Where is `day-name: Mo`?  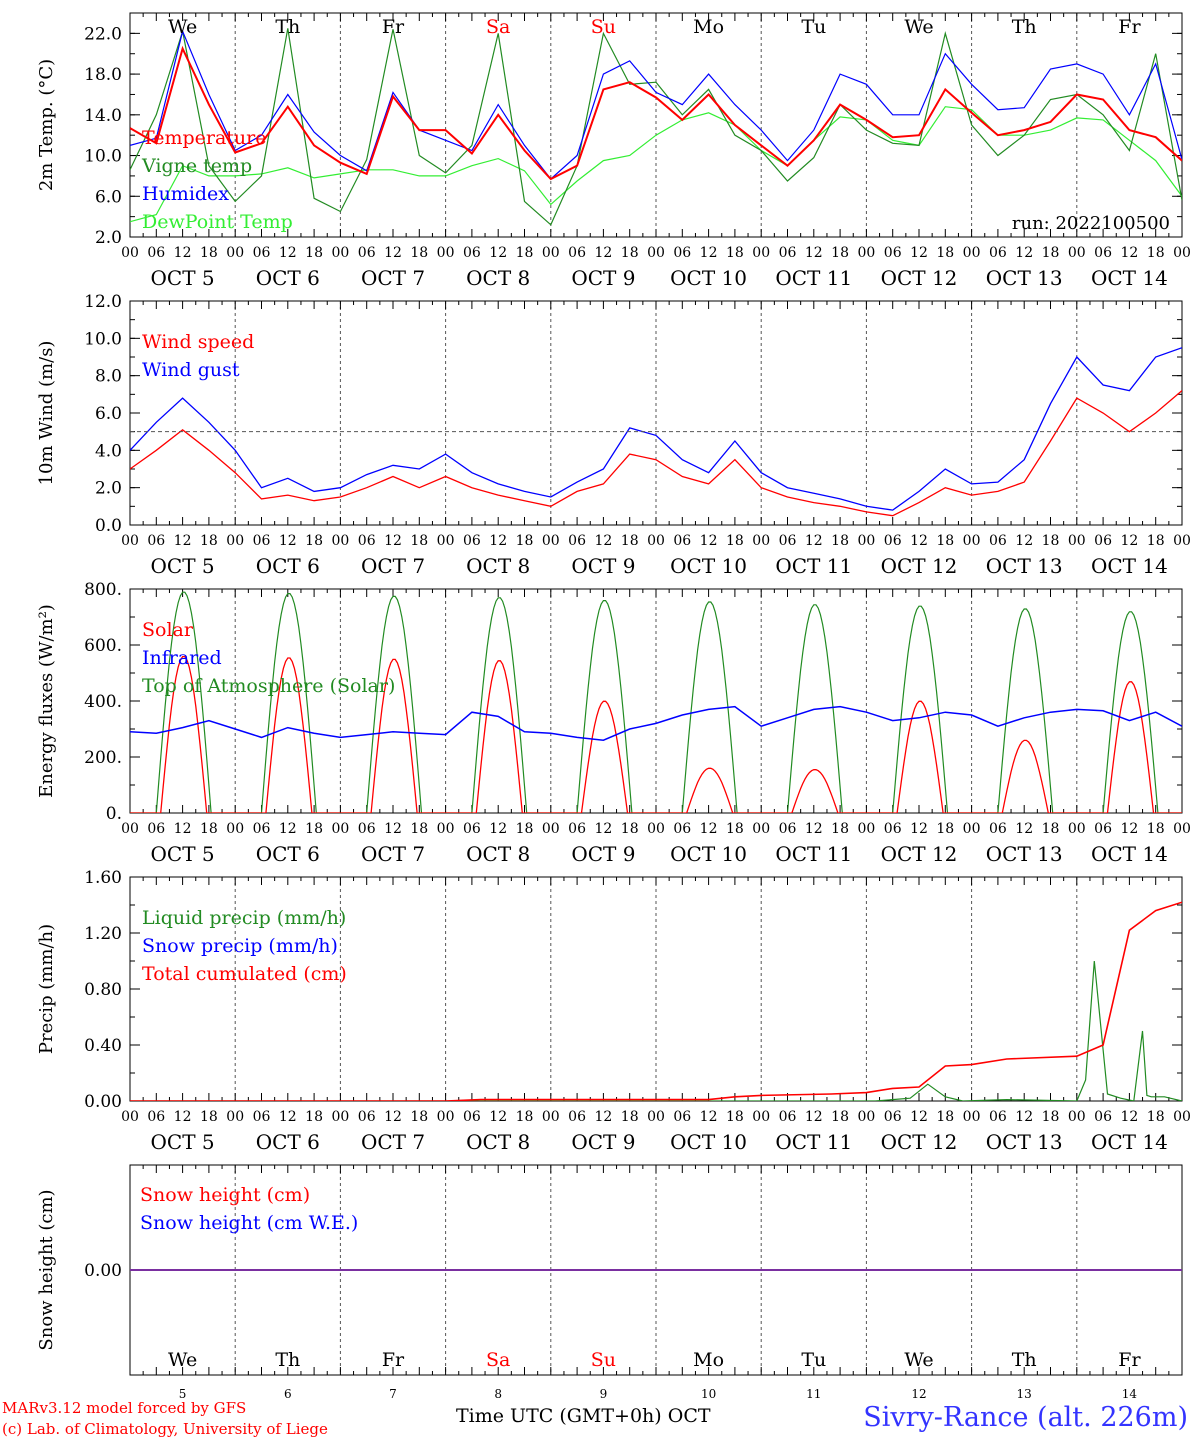
day-name: Mo is located at coordinates (708, 1360).